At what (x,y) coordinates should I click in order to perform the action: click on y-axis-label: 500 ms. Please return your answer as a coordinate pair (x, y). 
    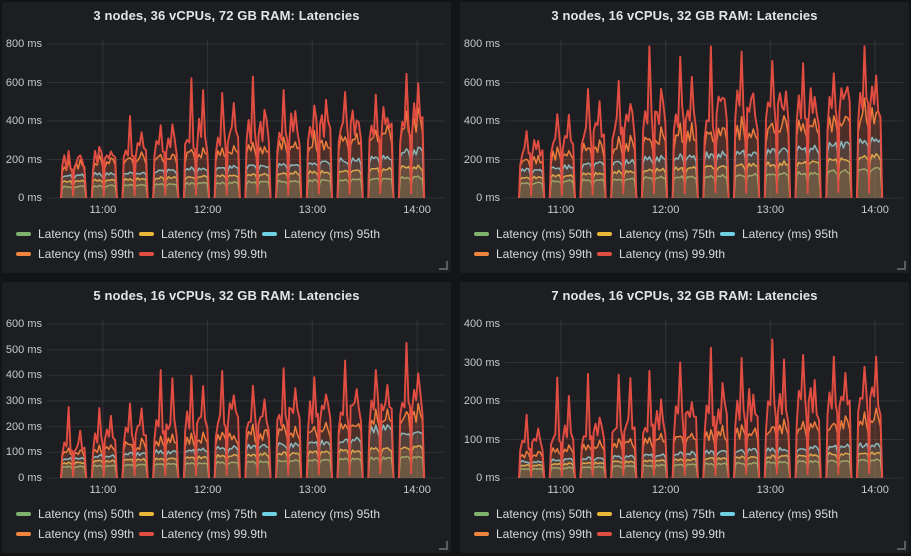
    Looking at the image, I should click on (23, 349).